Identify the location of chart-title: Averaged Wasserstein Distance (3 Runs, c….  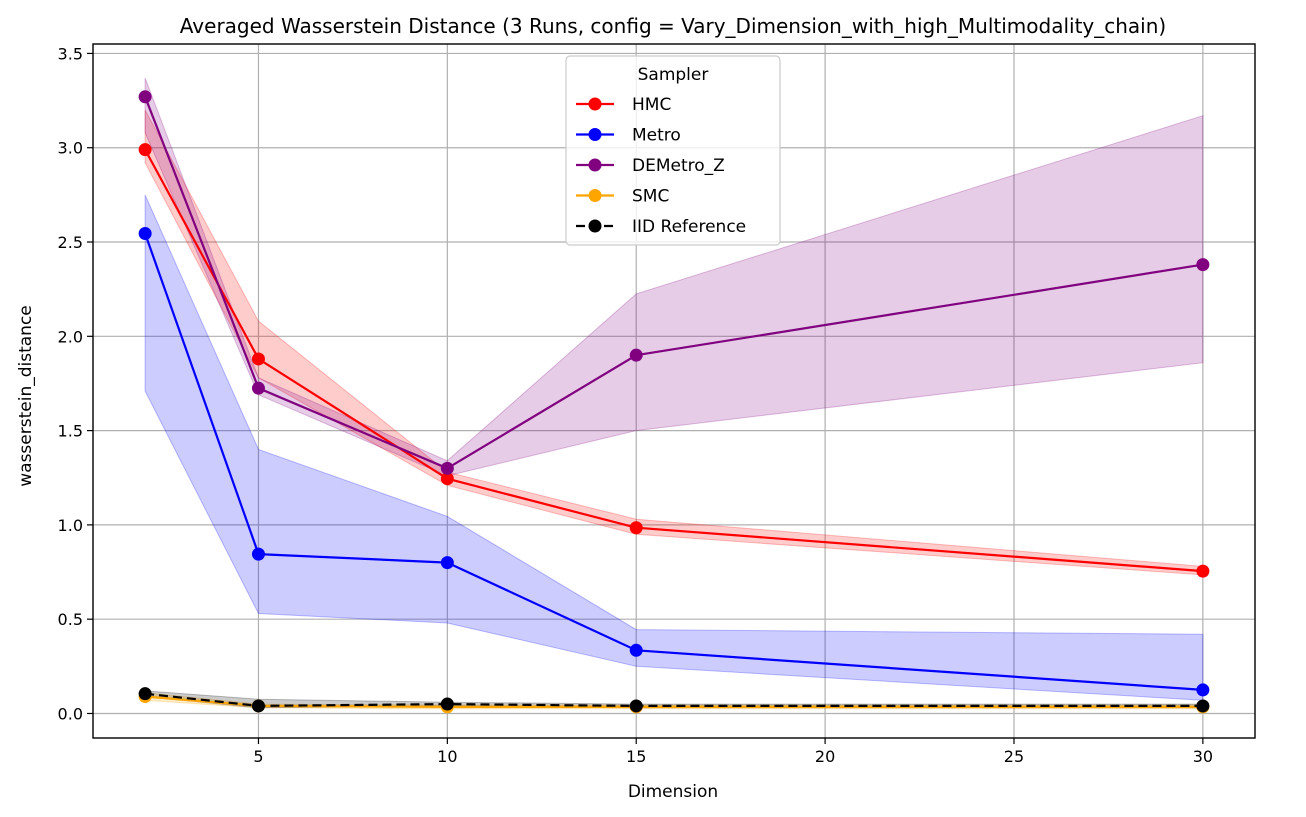
(673, 26).